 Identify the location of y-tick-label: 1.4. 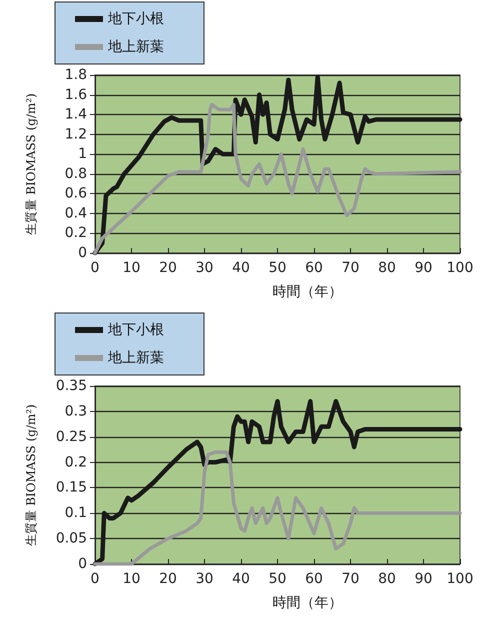
(76, 114).